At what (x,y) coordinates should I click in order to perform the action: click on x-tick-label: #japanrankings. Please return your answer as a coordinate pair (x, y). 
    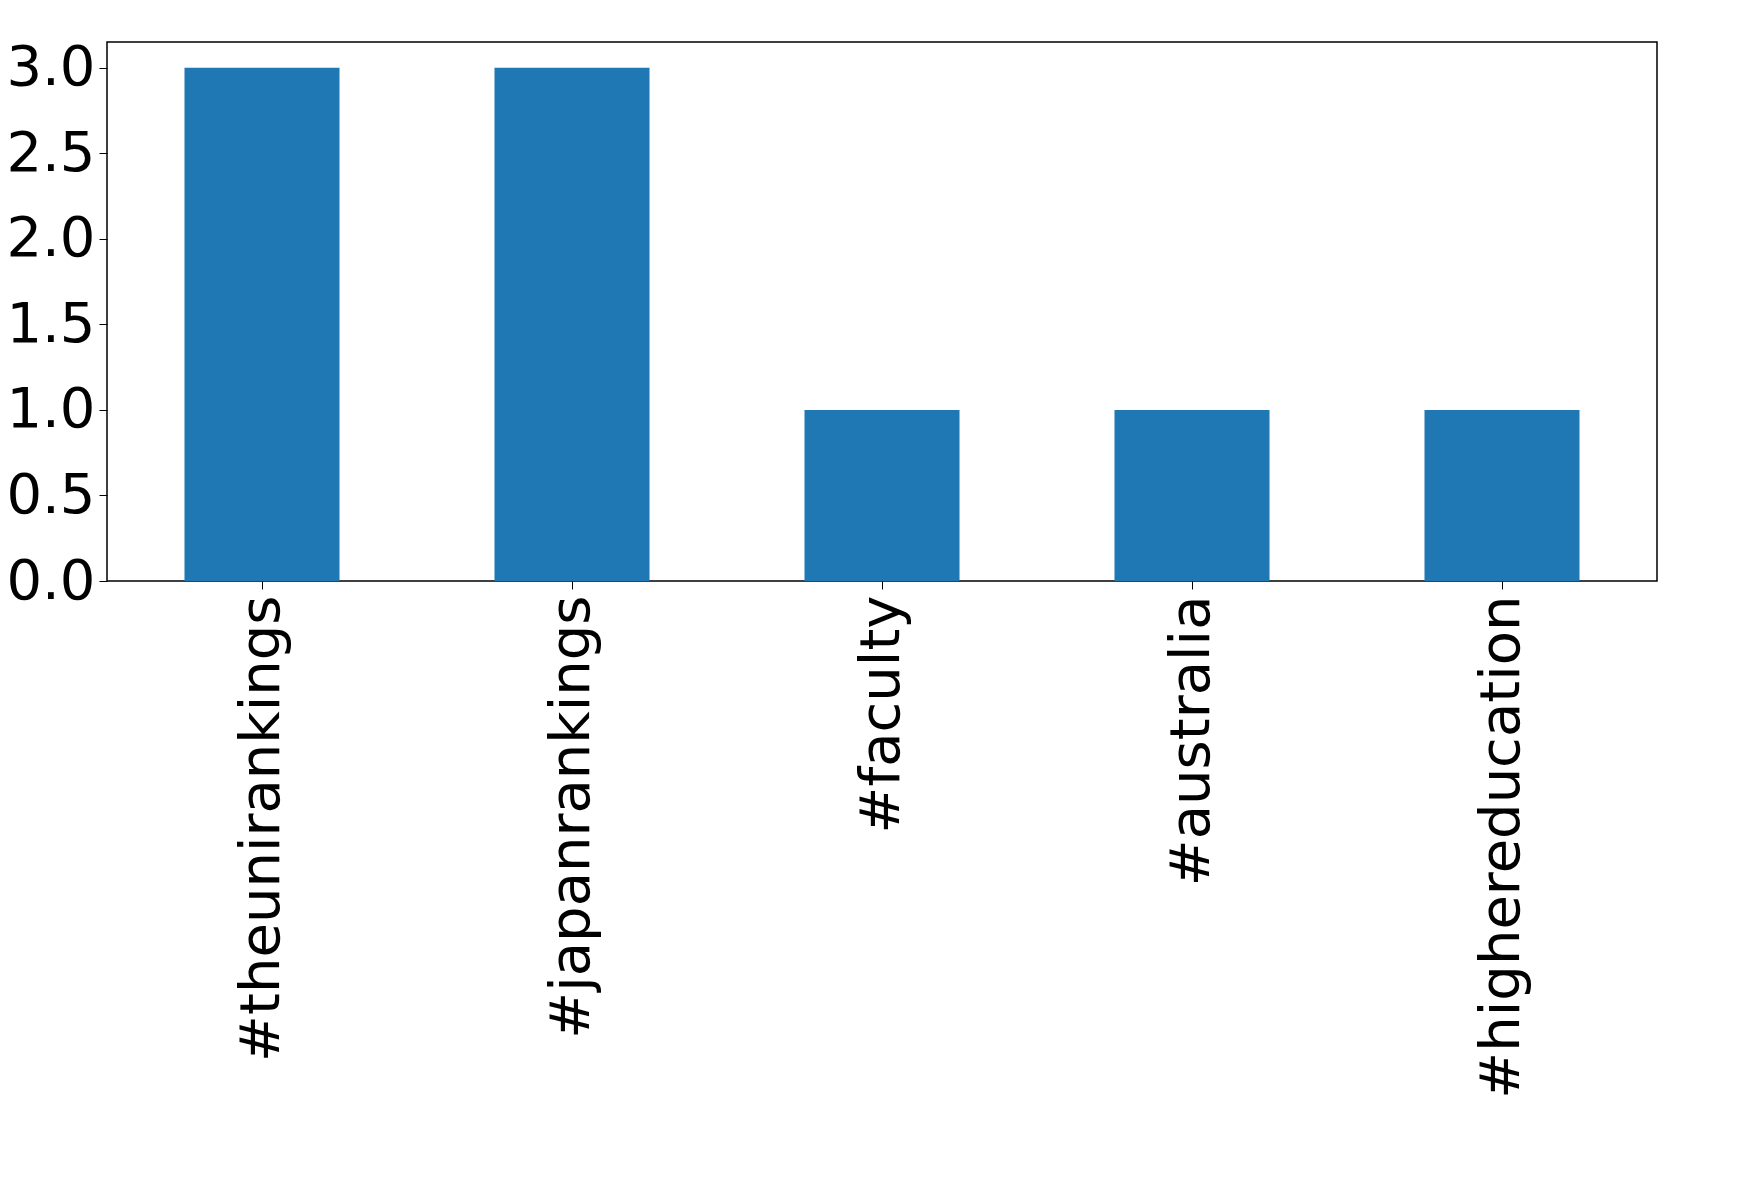
    Looking at the image, I should click on (569, 817).